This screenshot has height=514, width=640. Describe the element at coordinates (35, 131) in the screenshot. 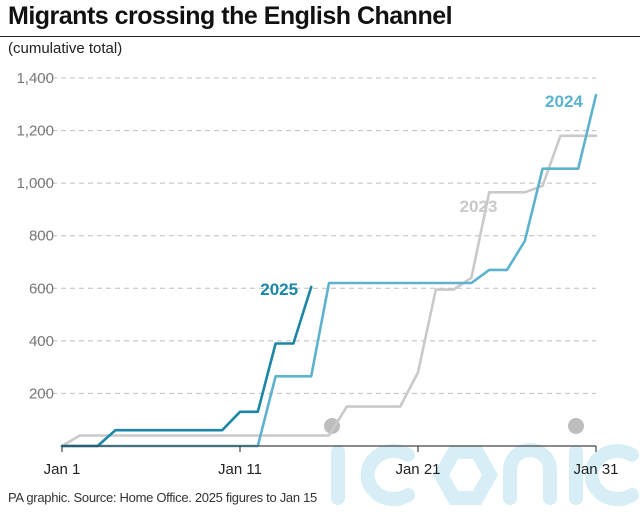

I see `y-tick-label: 1,200` at that location.